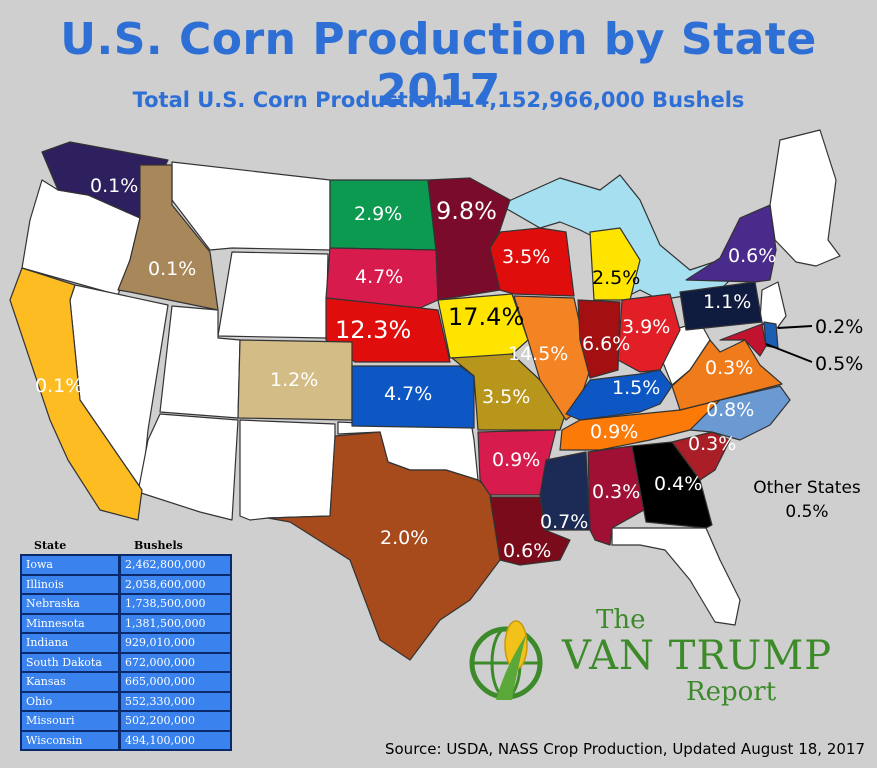  What do you see at coordinates (379, 277) in the screenshot?
I see `label-sd: 4.7%` at bounding box center [379, 277].